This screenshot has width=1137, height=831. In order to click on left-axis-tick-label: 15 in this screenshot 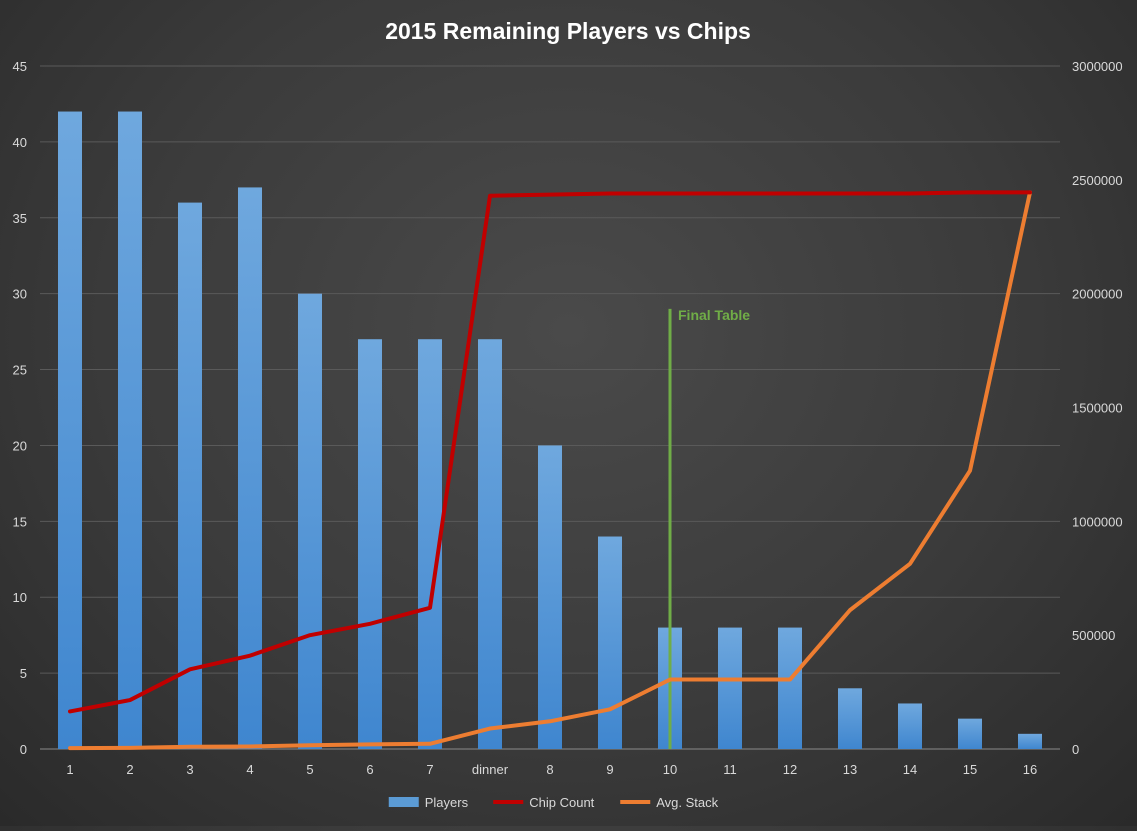, I will do `click(20, 521)`.